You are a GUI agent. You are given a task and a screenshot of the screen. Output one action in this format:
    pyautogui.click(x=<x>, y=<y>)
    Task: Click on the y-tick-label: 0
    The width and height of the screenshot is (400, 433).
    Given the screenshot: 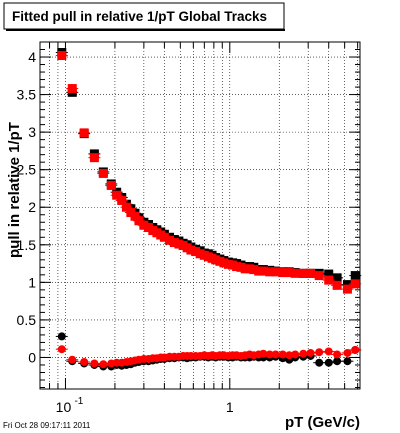 What is the action you would take?
    pyautogui.click(x=32, y=357)
    